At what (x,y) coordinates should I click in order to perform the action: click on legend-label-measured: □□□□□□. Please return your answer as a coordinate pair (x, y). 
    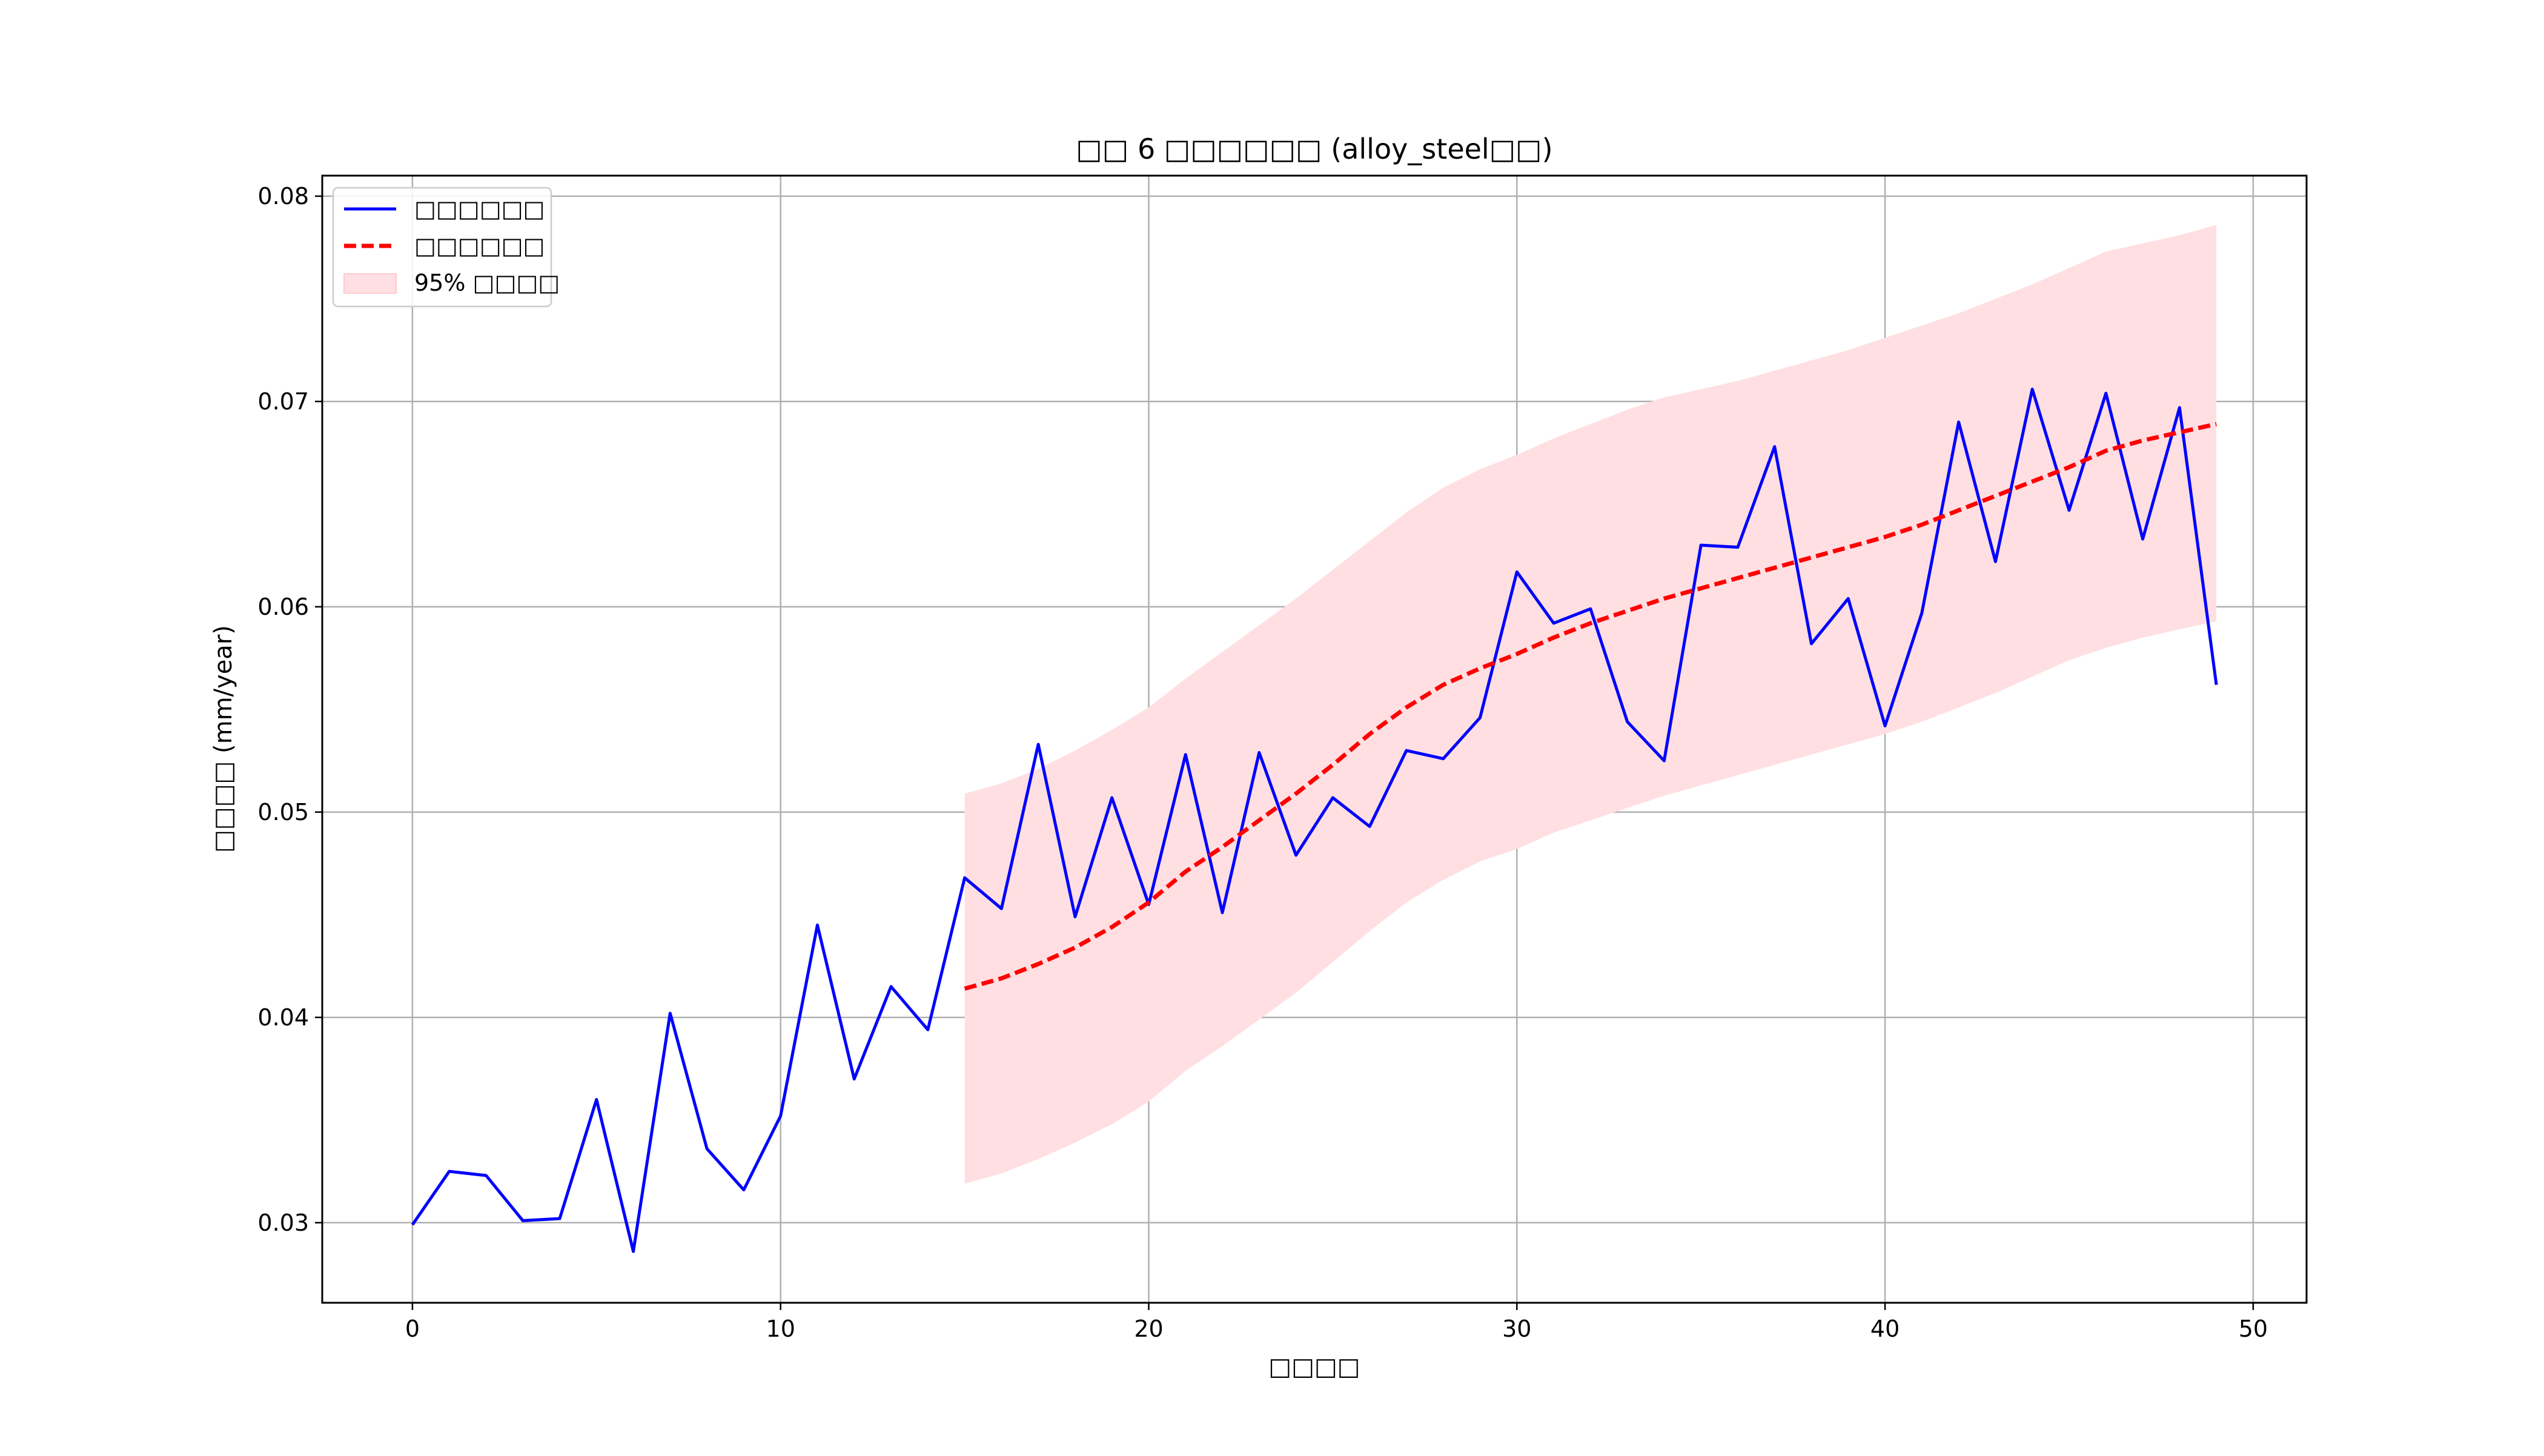
    Looking at the image, I should click on (480, 209).